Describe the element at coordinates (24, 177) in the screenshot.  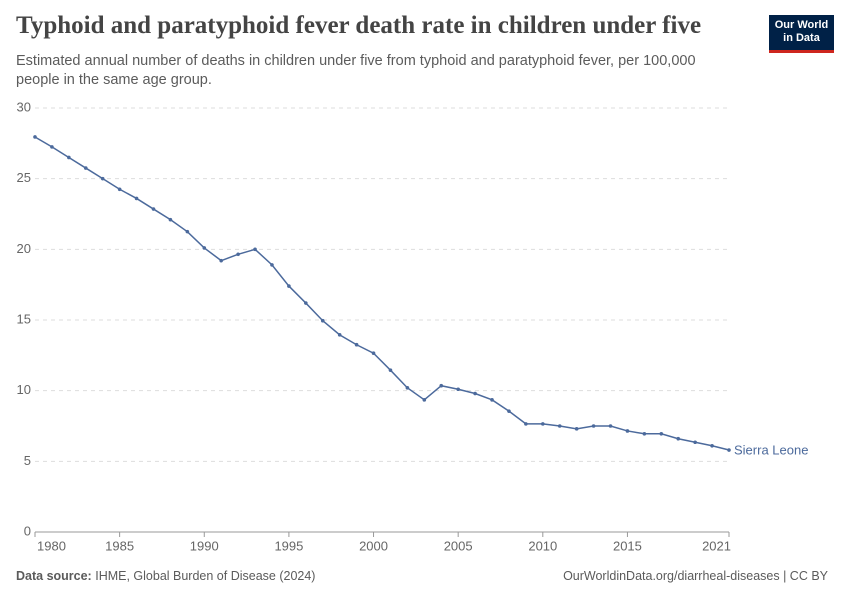
I see `y-tick-label: 25` at that location.